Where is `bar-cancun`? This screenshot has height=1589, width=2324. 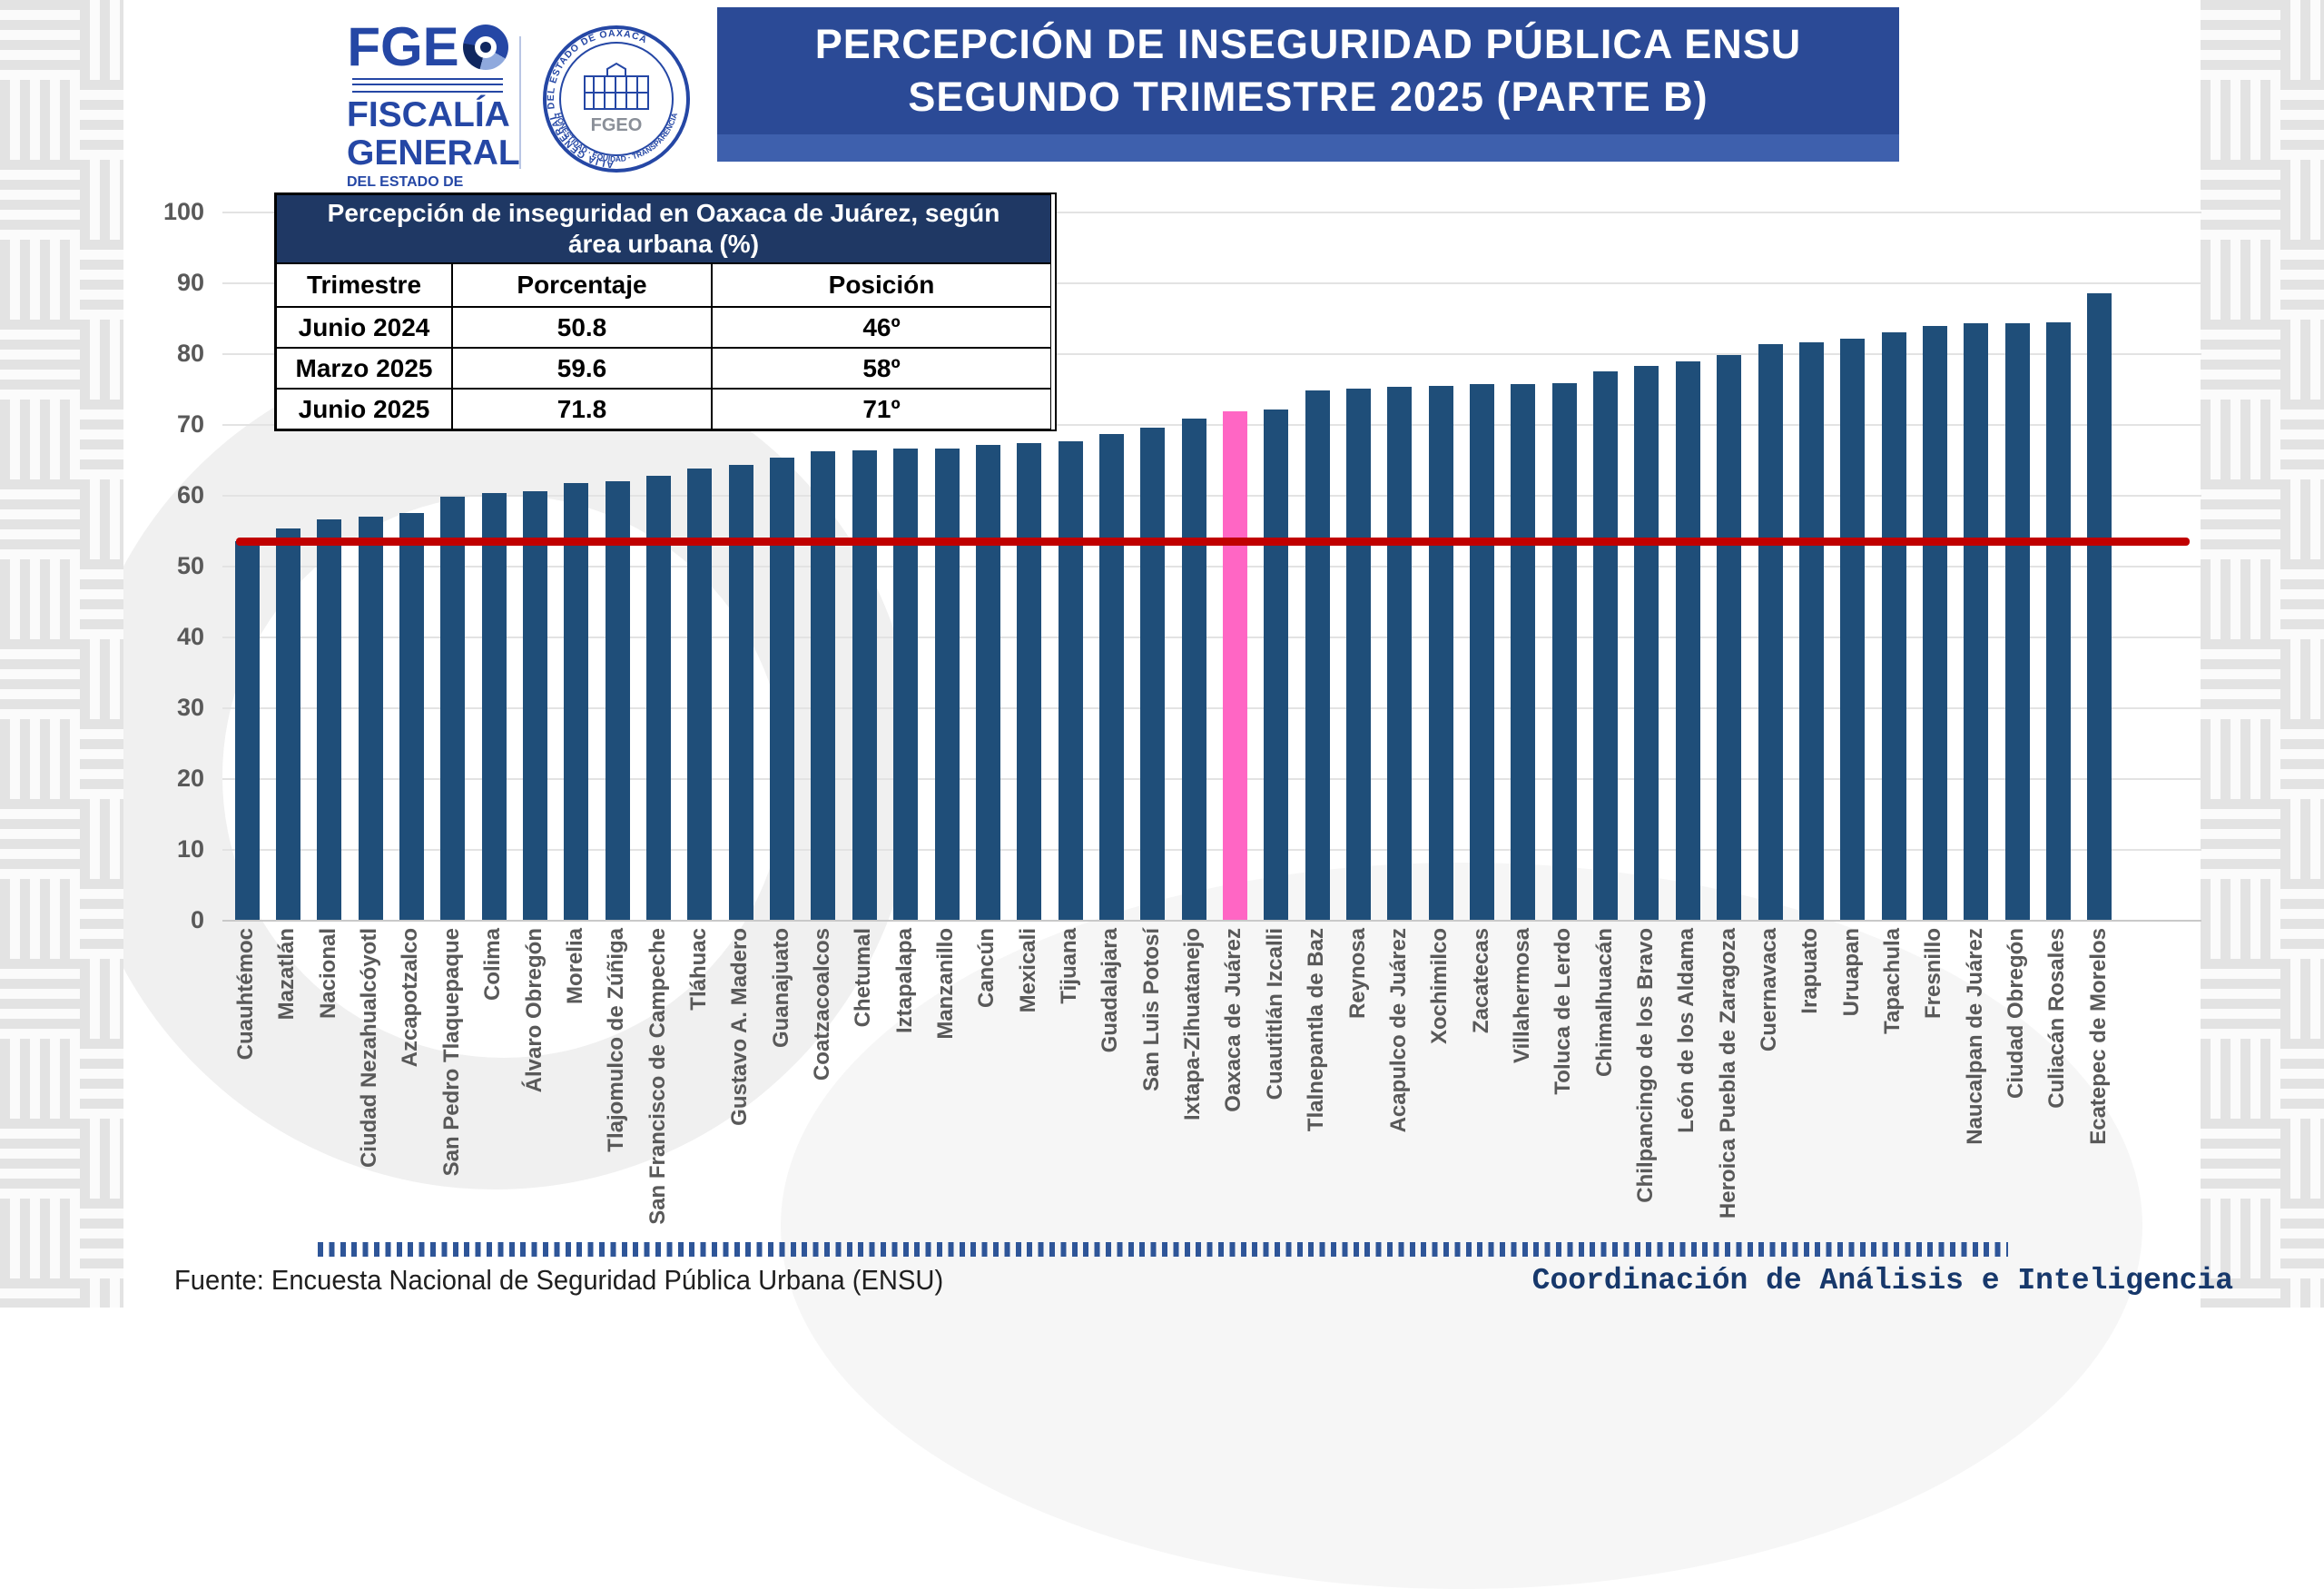 bar-cancun is located at coordinates (987, 682).